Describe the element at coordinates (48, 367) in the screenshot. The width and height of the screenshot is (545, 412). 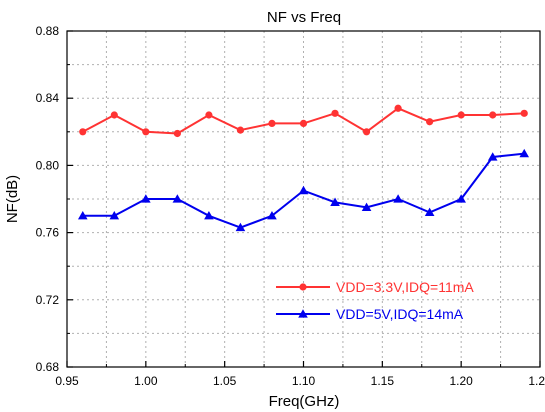
I see `y-tick-label: 0.68` at that location.